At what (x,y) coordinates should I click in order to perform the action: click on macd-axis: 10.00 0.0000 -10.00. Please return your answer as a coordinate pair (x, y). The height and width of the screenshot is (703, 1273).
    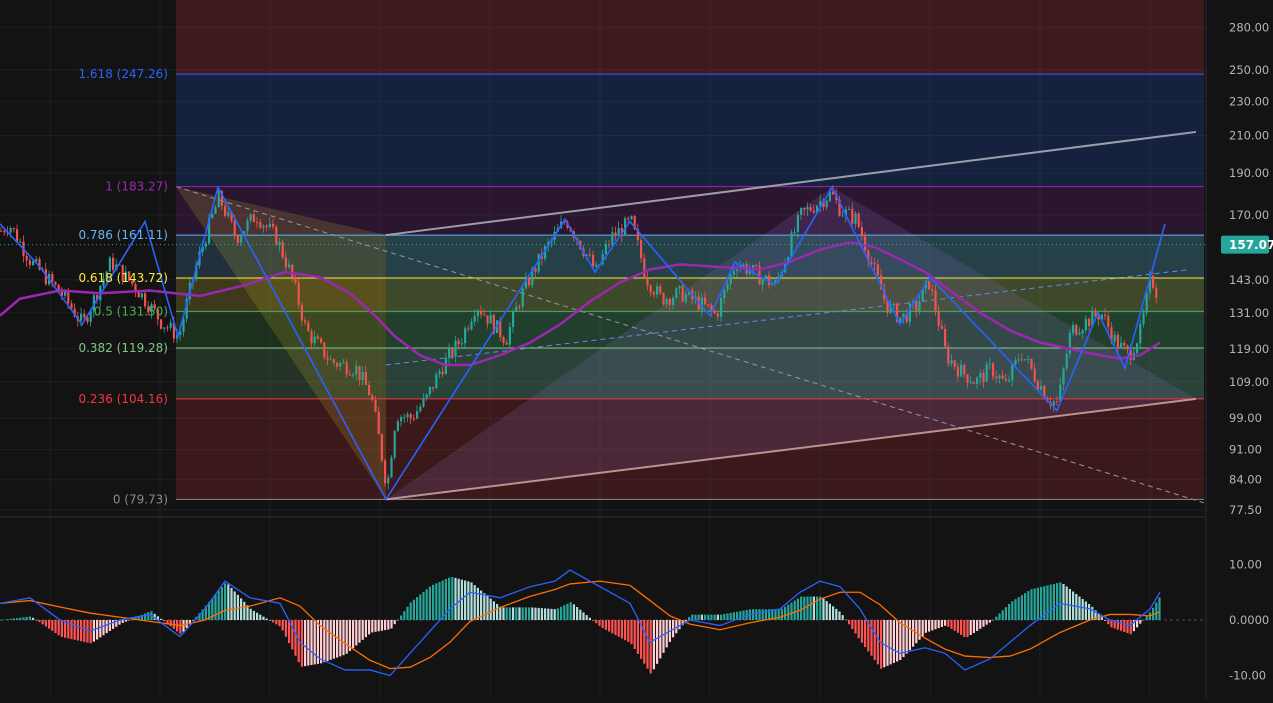
    Looking at the image, I should click on (1249, 620).